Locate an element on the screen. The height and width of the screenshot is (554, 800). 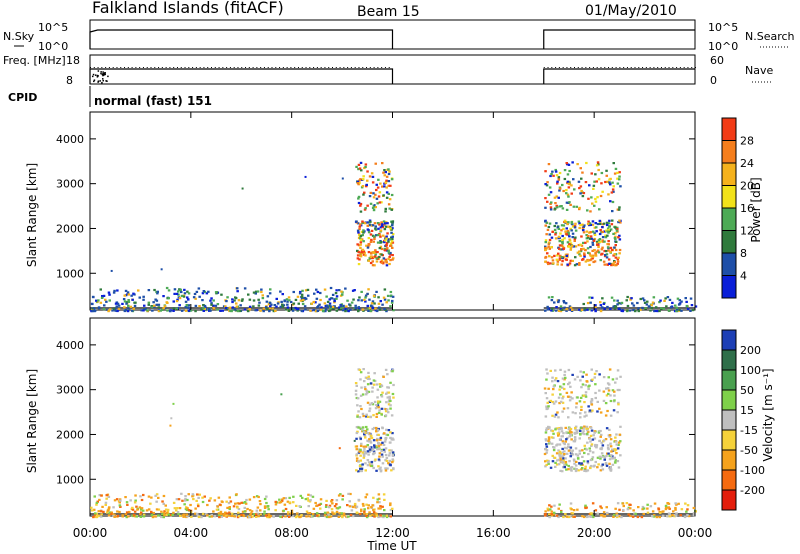
x-tick-label: 20:00 is located at coordinates (594, 533).